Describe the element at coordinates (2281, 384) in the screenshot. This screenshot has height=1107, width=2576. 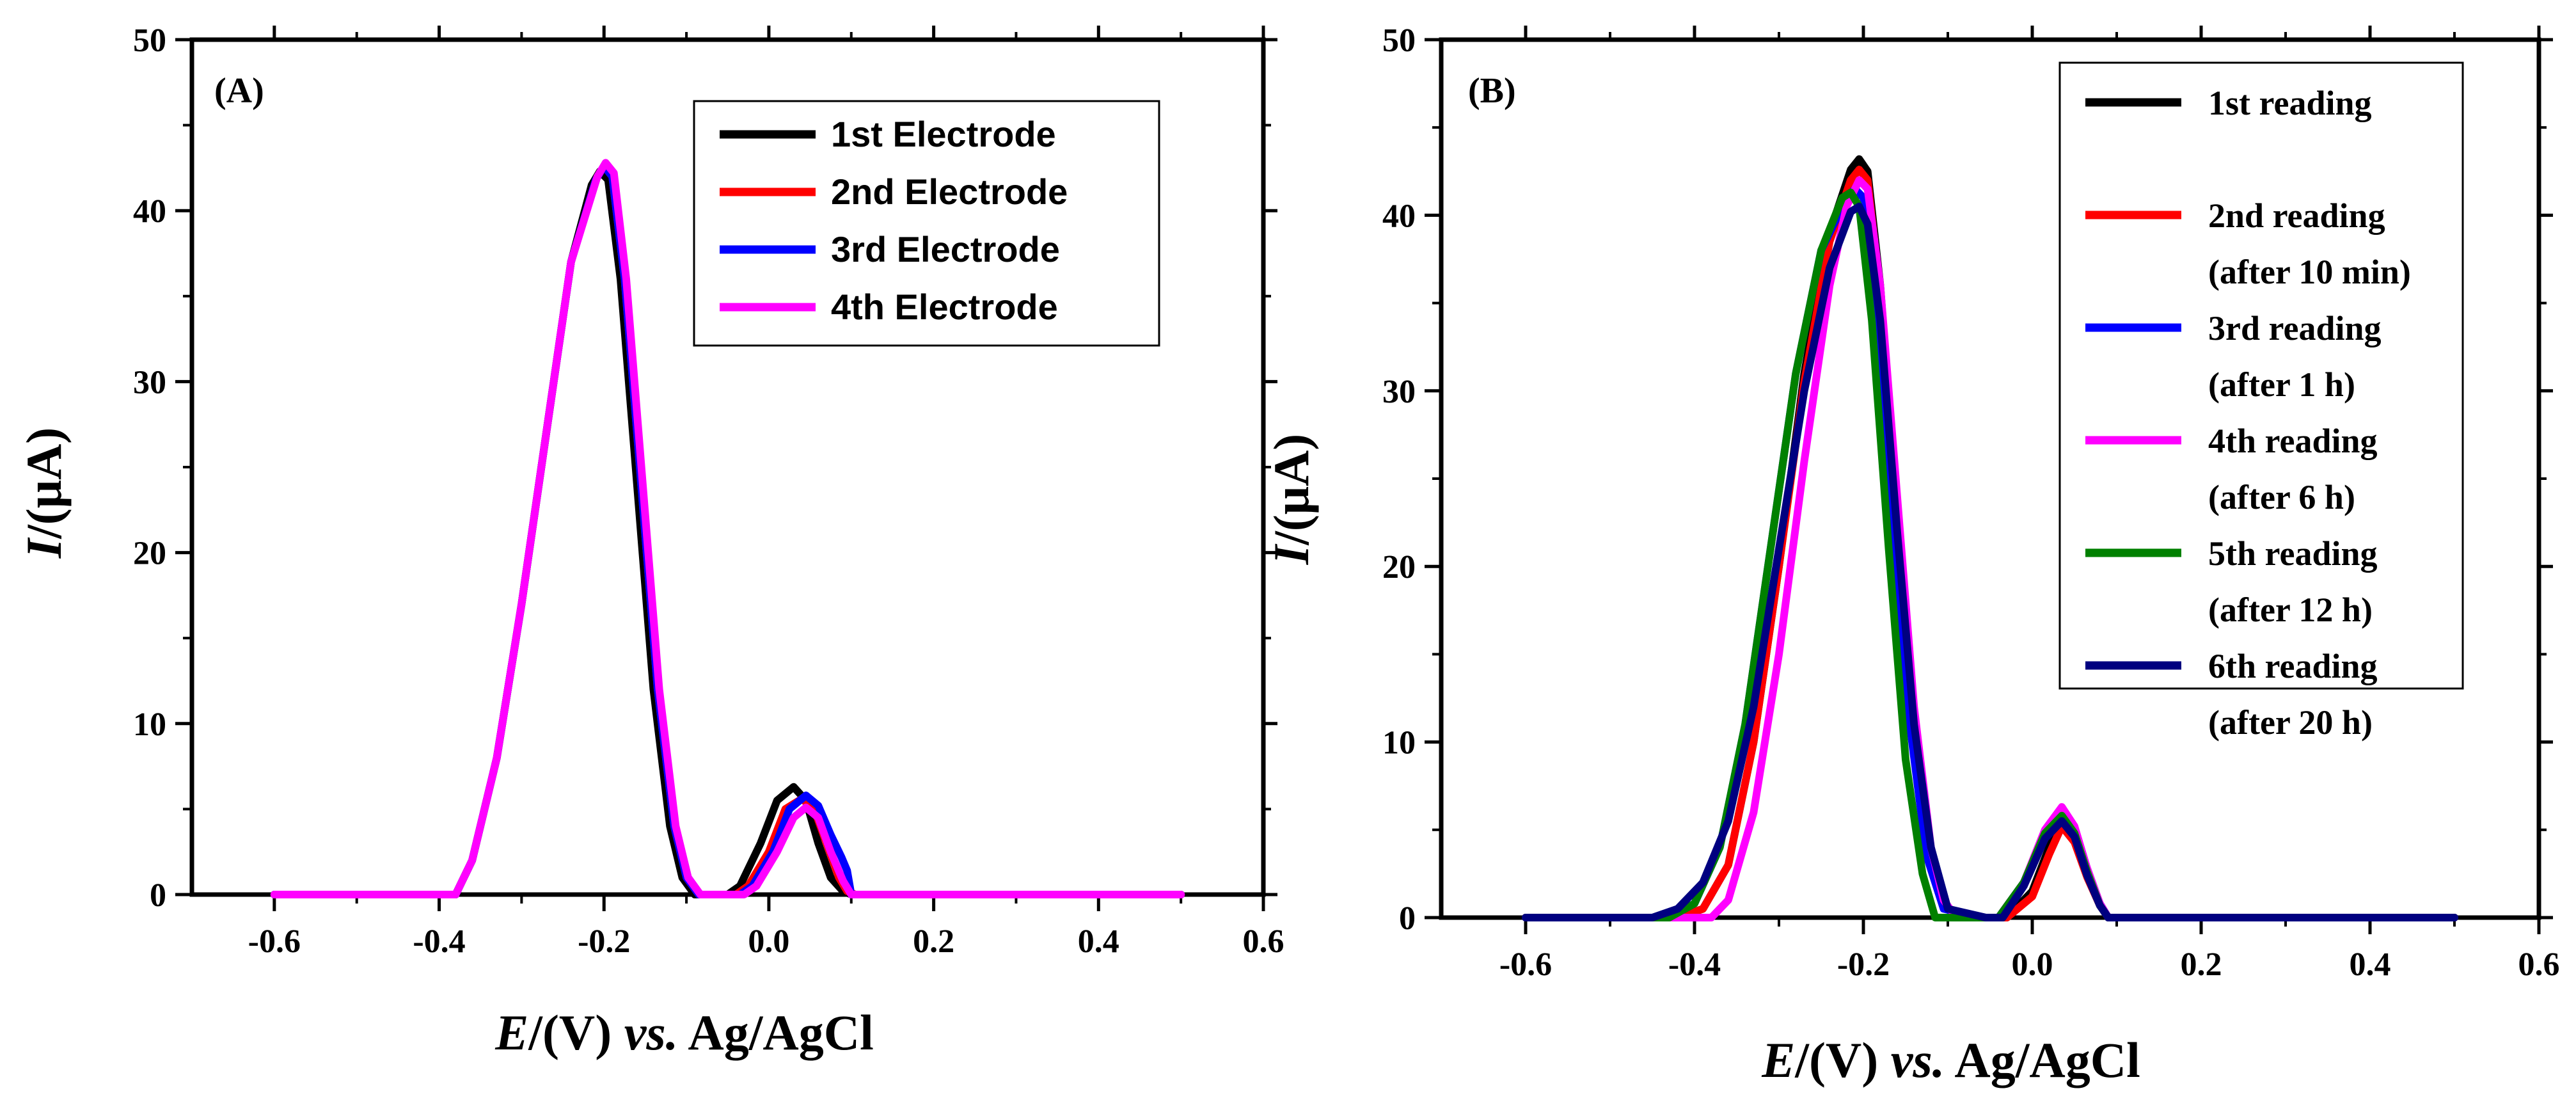
I see `legend-note-3: (after 1 h)` at that location.